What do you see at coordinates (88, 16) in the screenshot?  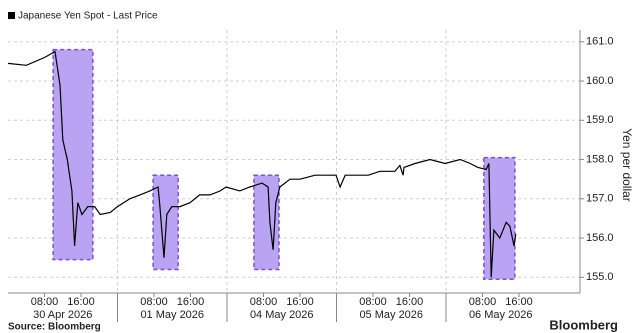 I see `legend-label: Japanese Yen Spot - Last Price` at bounding box center [88, 16].